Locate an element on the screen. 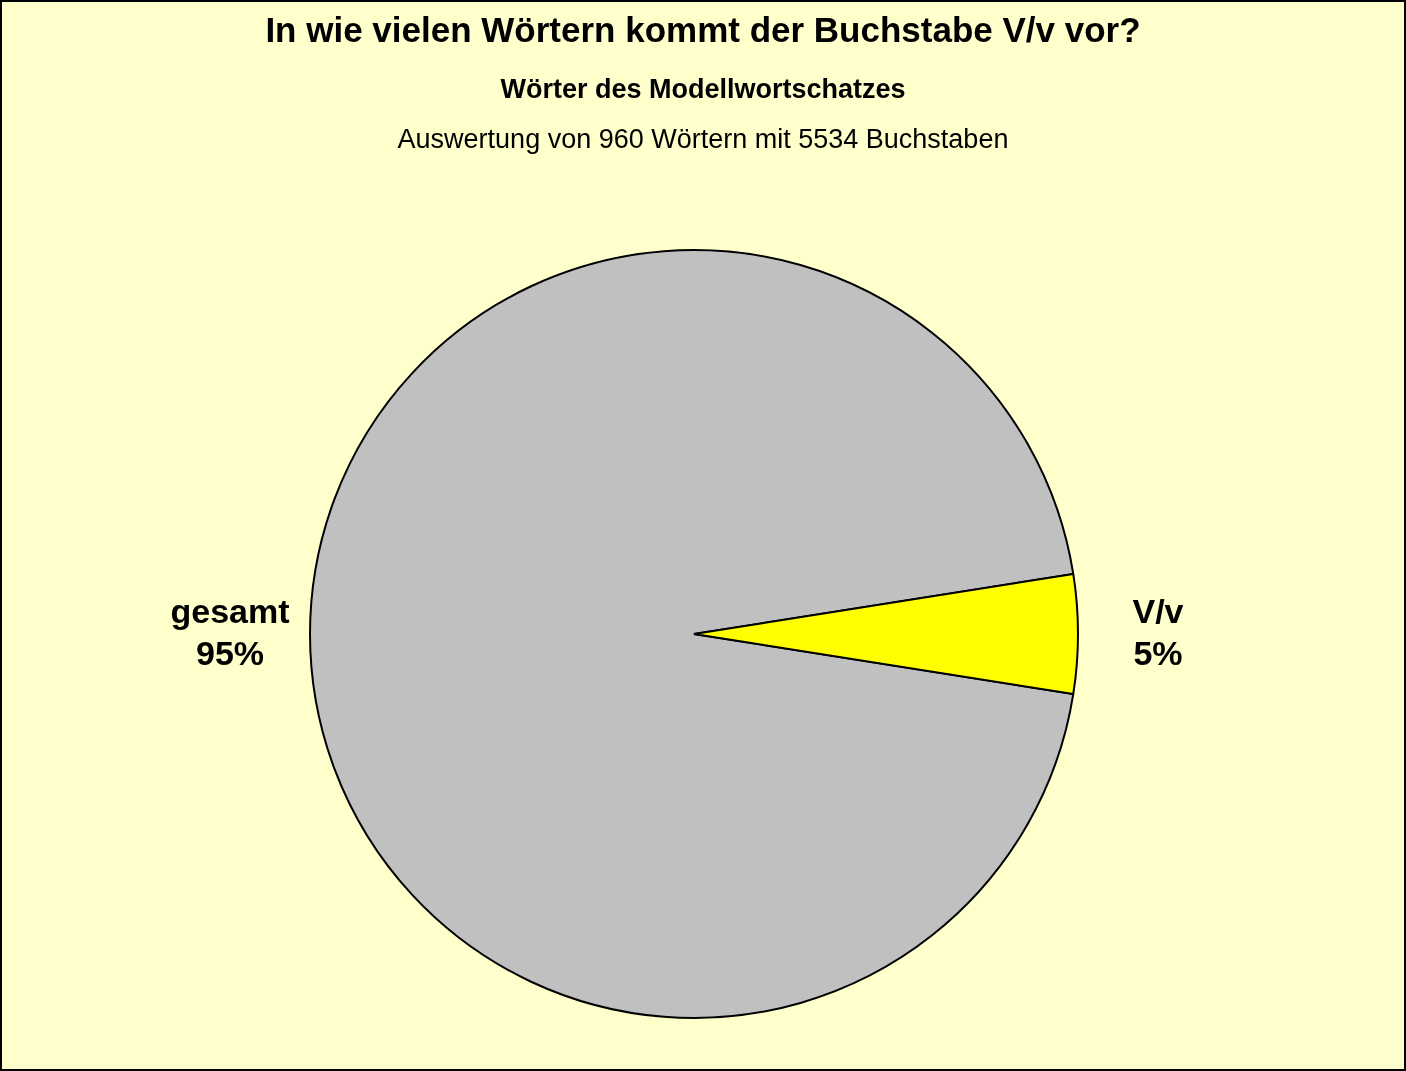  chart-subtitle: Wörter des Modellwortschatzes is located at coordinates (703, 89).